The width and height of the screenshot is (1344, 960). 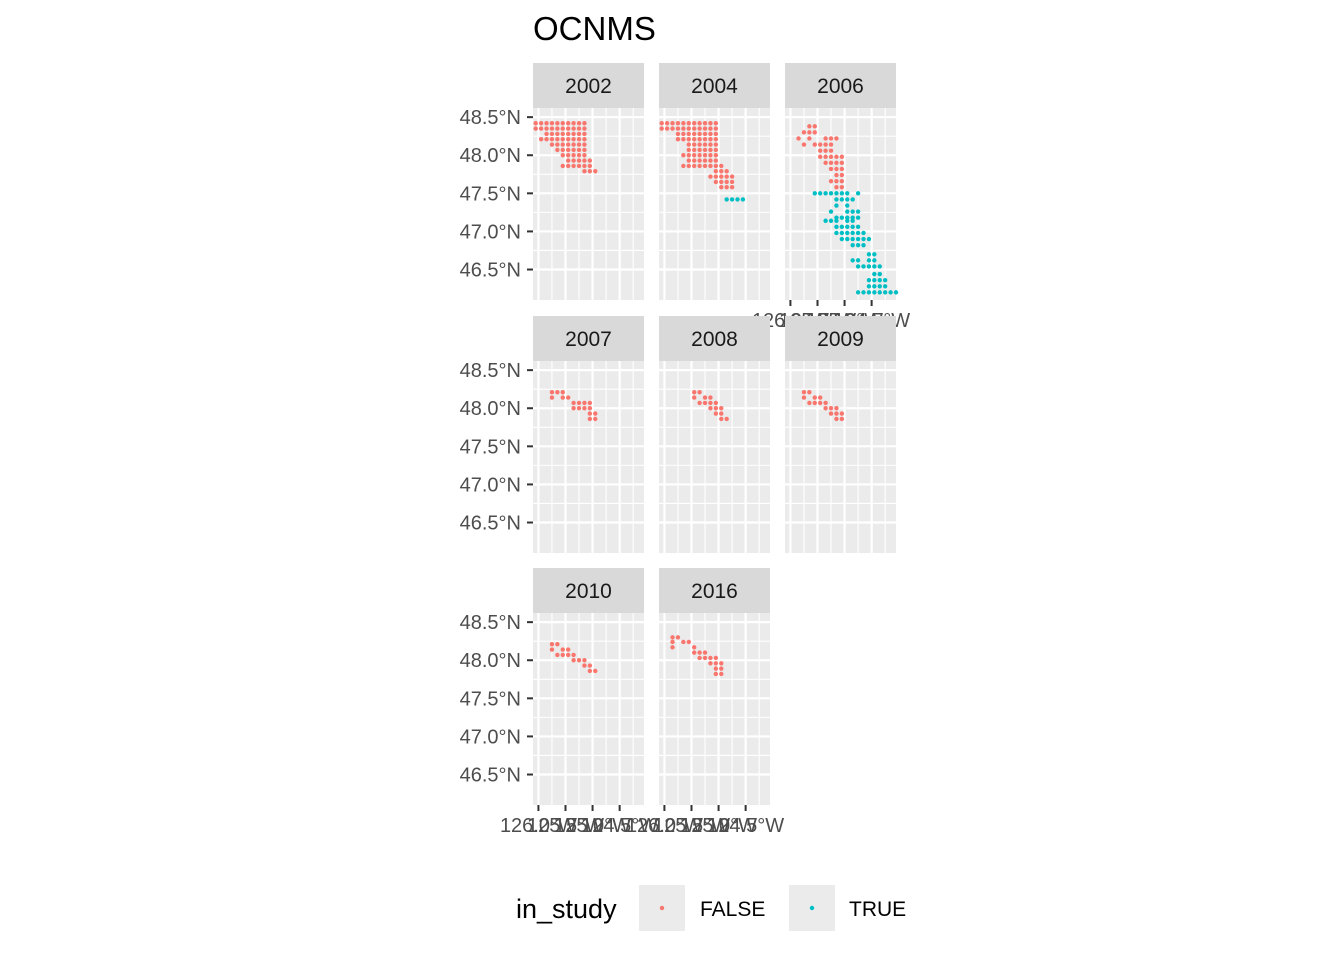 What do you see at coordinates (490, 699) in the screenshot?
I see `y-tick-label: 47.5°N` at bounding box center [490, 699].